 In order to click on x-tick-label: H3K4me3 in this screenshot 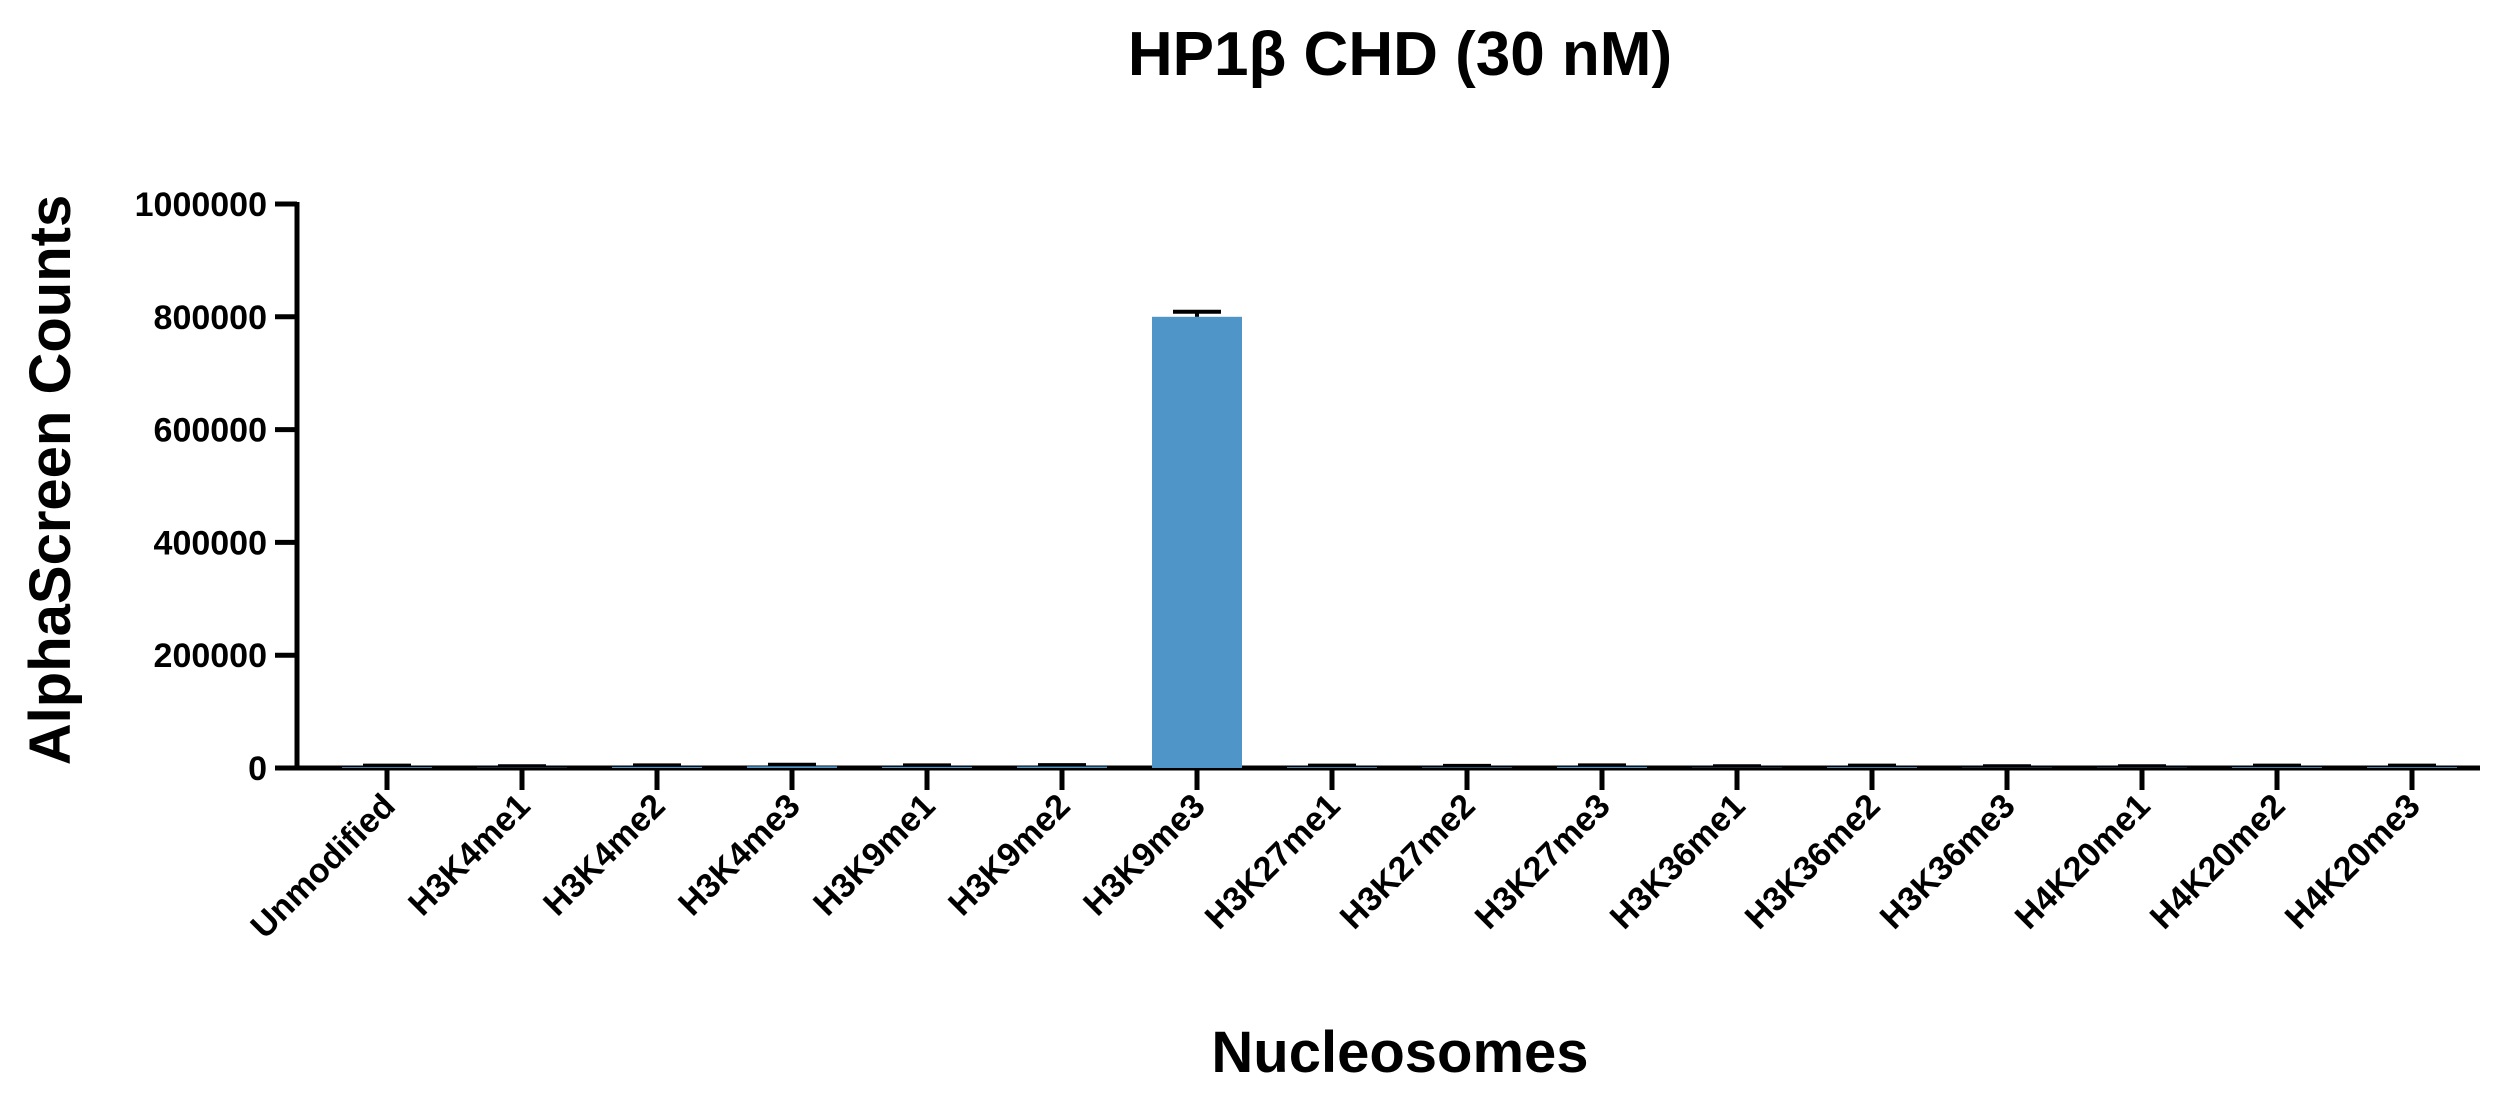, I will do `click(739, 855)`.